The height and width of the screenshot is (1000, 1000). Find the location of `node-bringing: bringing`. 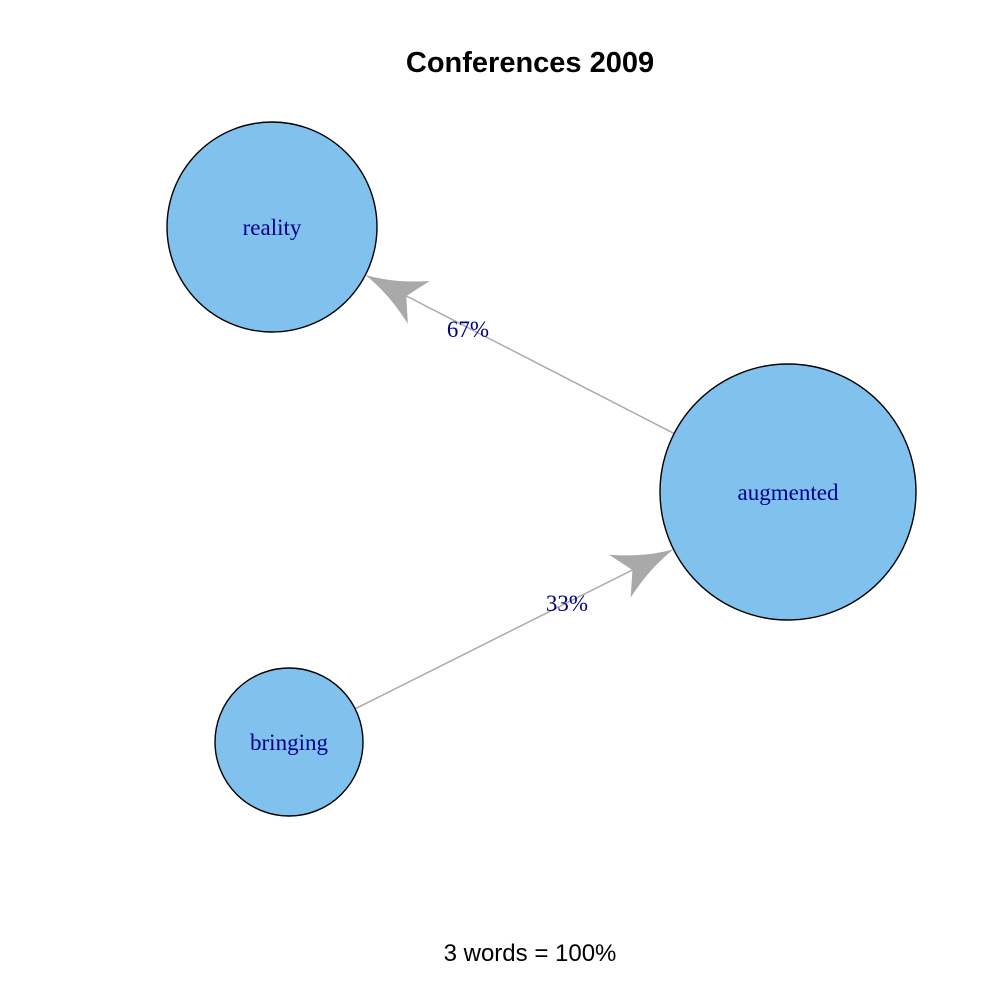

node-bringing: bringing is located at coordinates (289, 742).